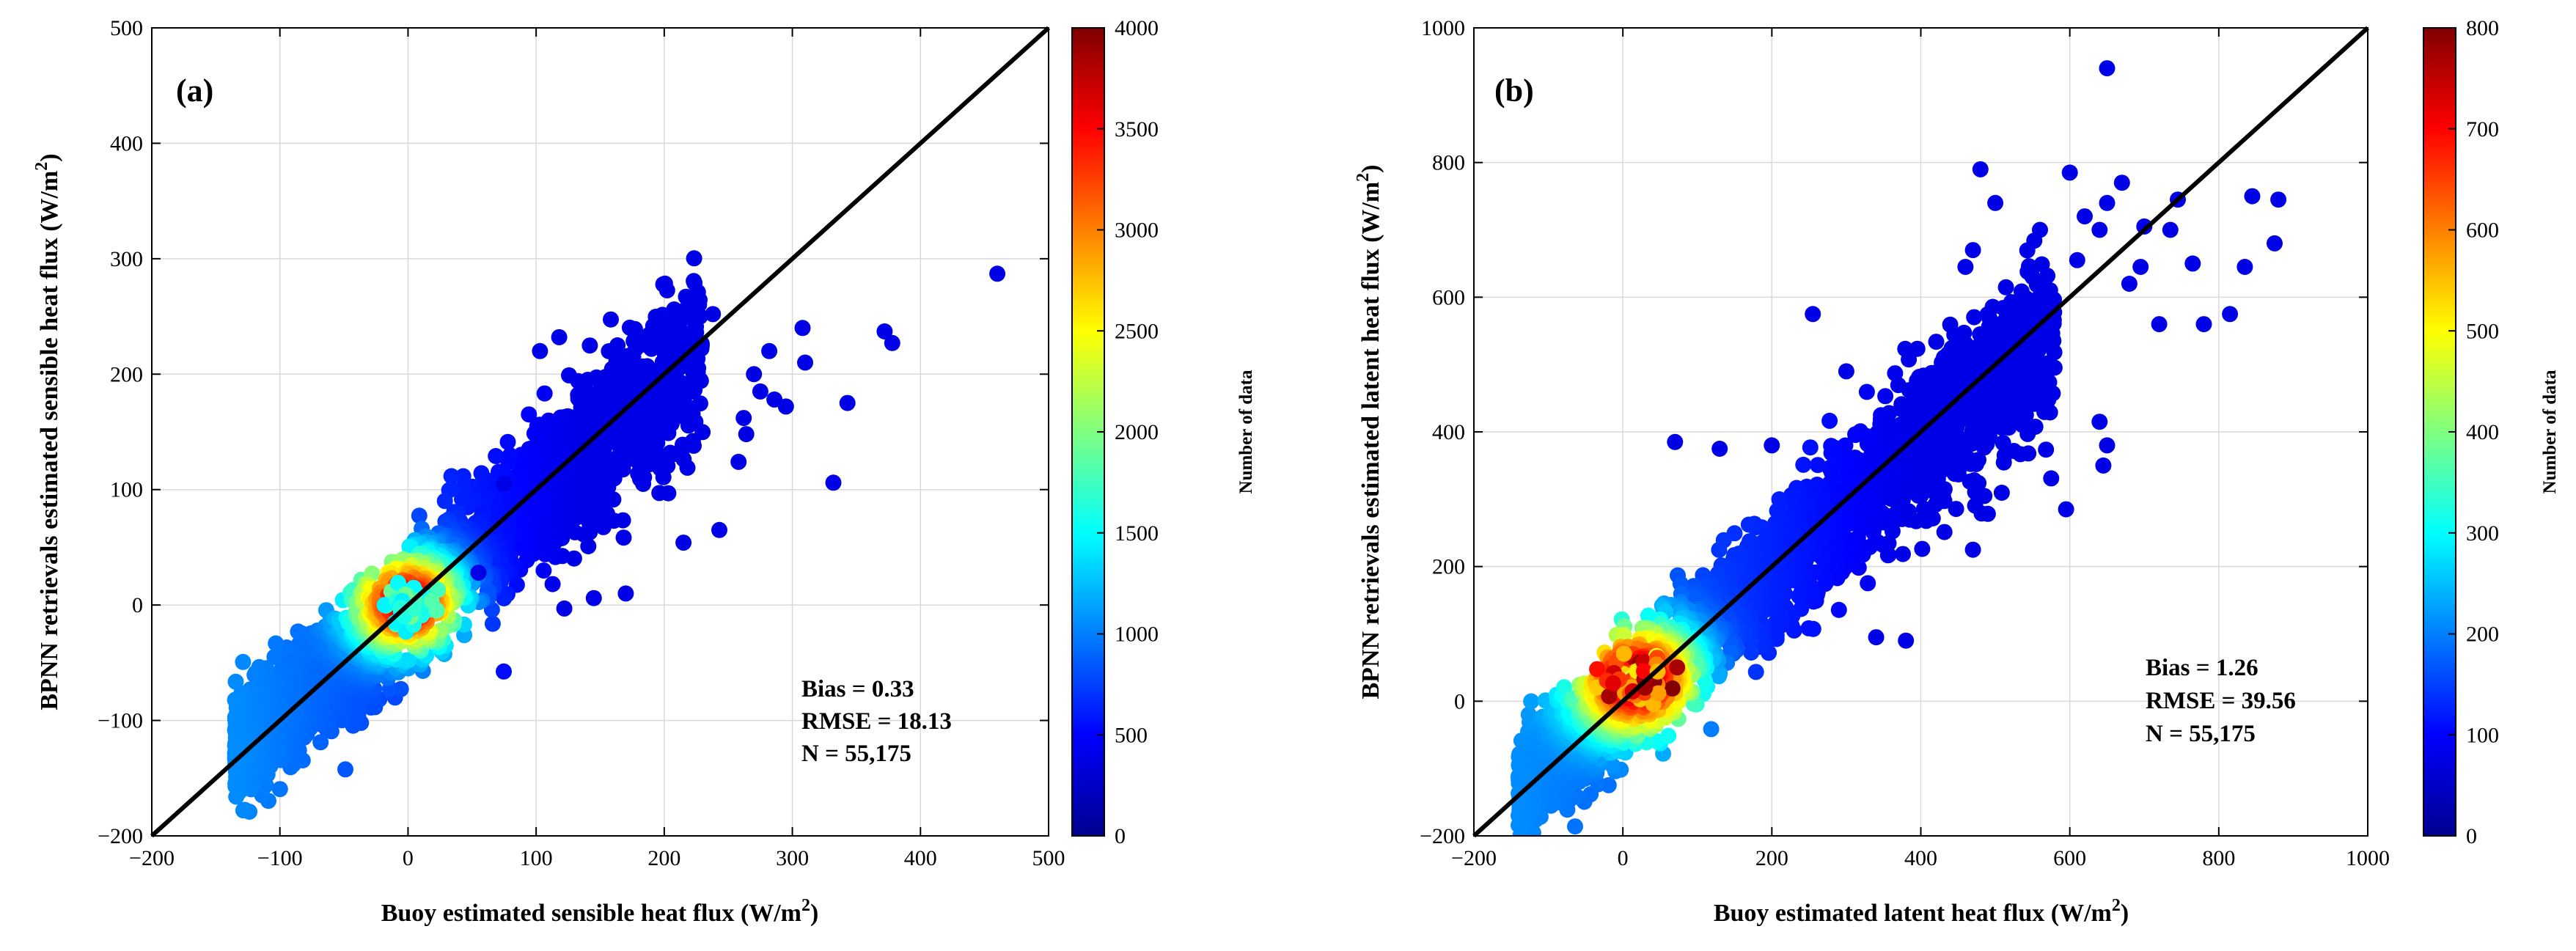 Image resolution: width=2576 pixels, height=951 pixels. Describe the element at coordinates (1131, 735) in the screenshot. I see `colorbar-tick-label: 500` at that location.